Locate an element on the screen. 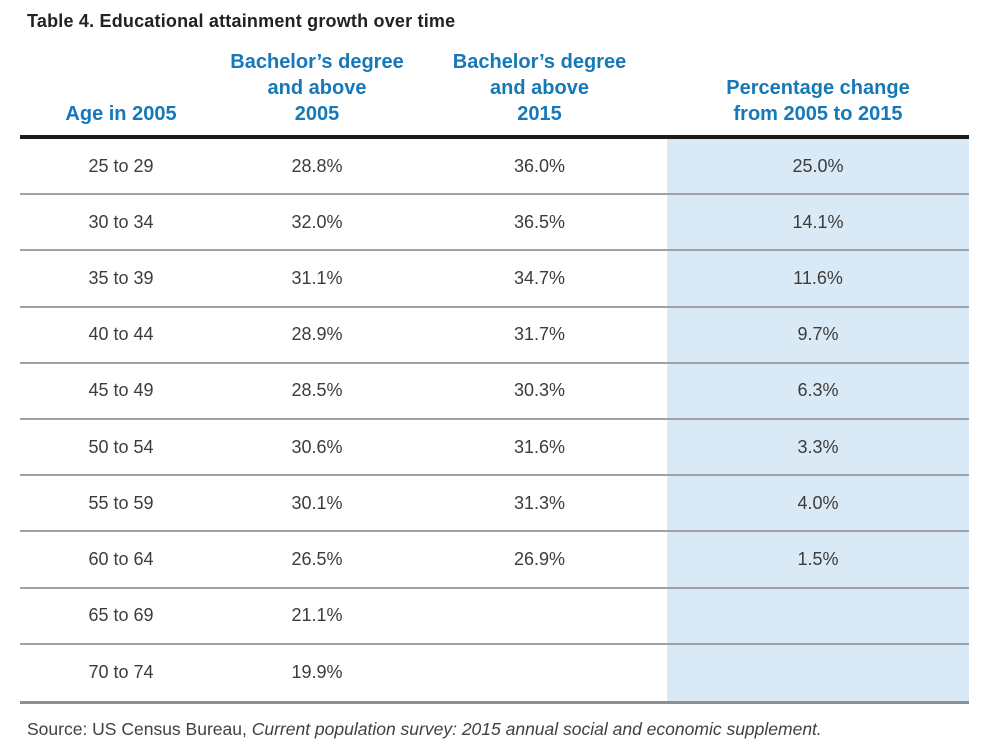 Image resolution: width=1000 pixels, height=748 pixels. table-row: 25 to 29 28.8% 36.0% 25.0% is located at coordinates (494, 167).